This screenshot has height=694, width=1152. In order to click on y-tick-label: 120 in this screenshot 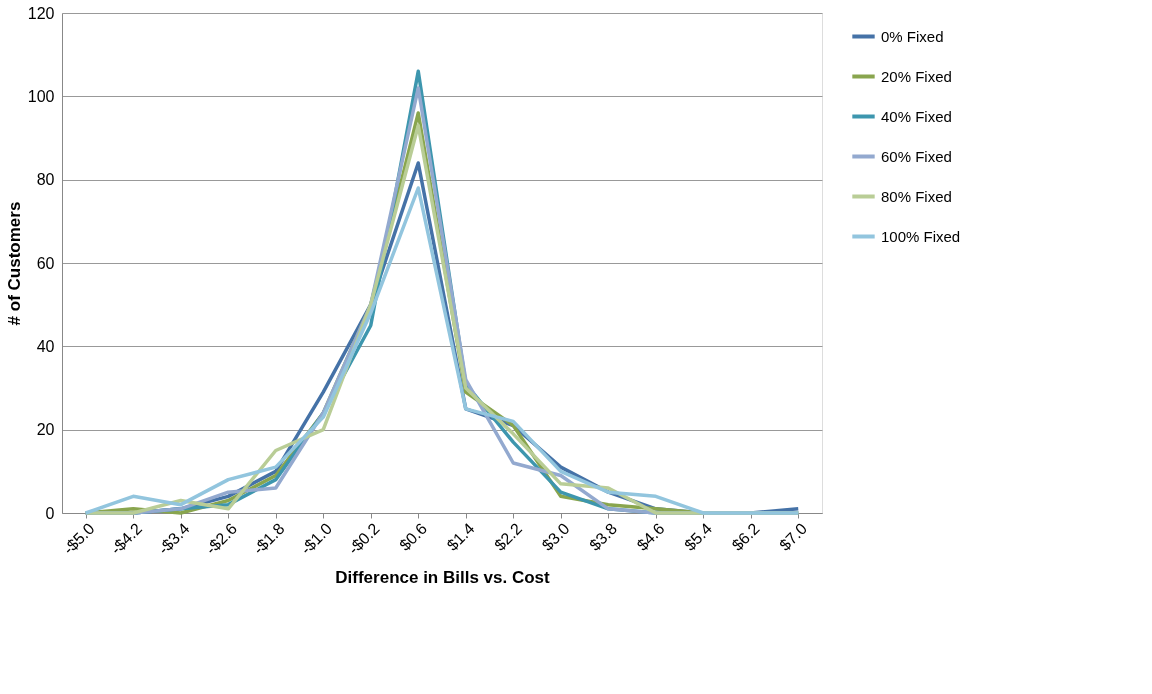, I will do `click(41, 13)`.